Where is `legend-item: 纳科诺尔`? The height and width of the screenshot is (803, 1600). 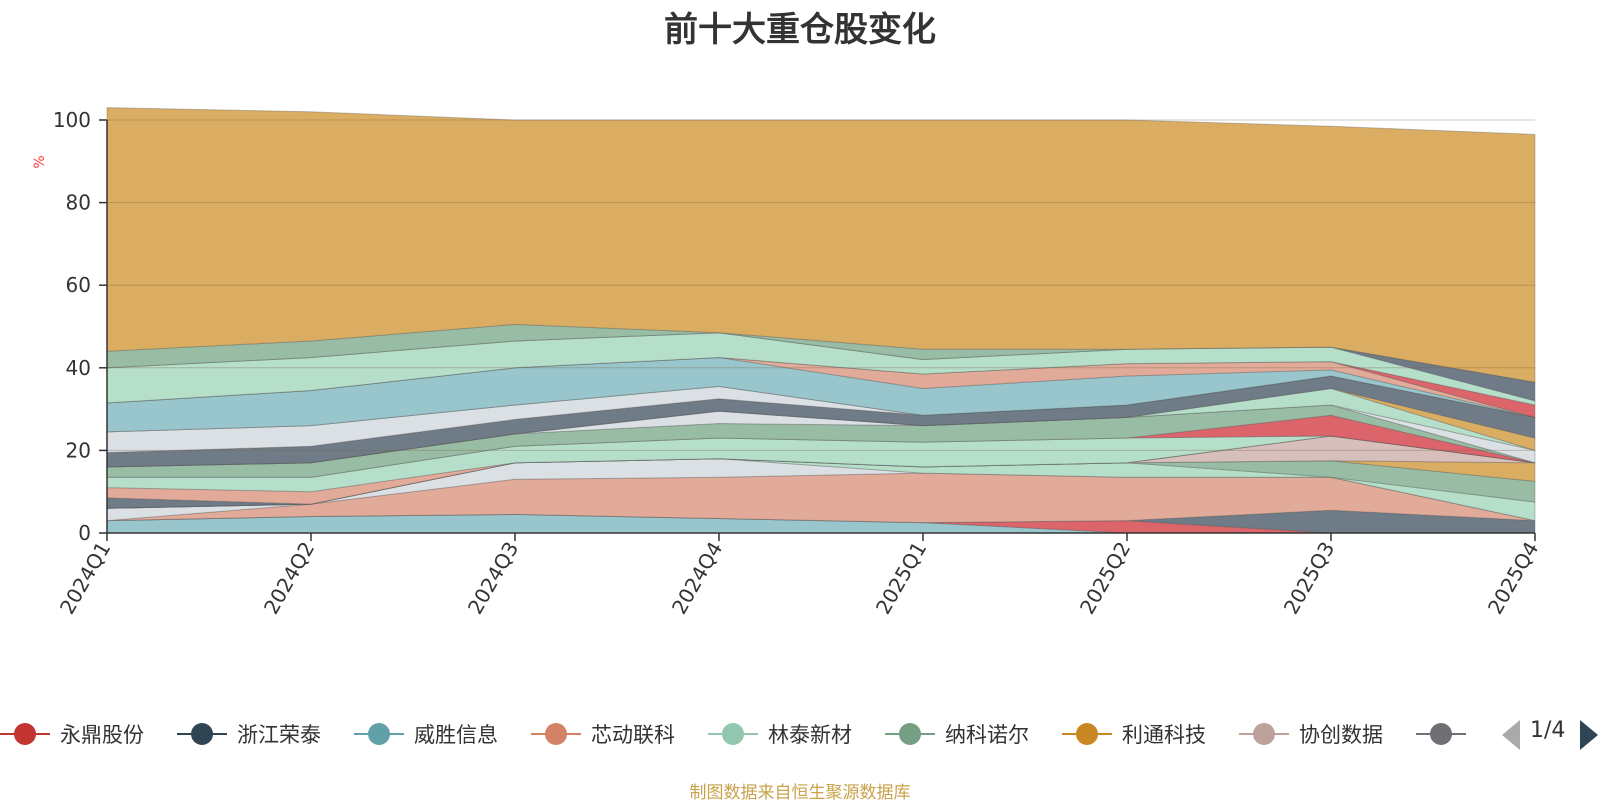
legend-item: 纳科诺尔 is located at coordinates (957, 734).